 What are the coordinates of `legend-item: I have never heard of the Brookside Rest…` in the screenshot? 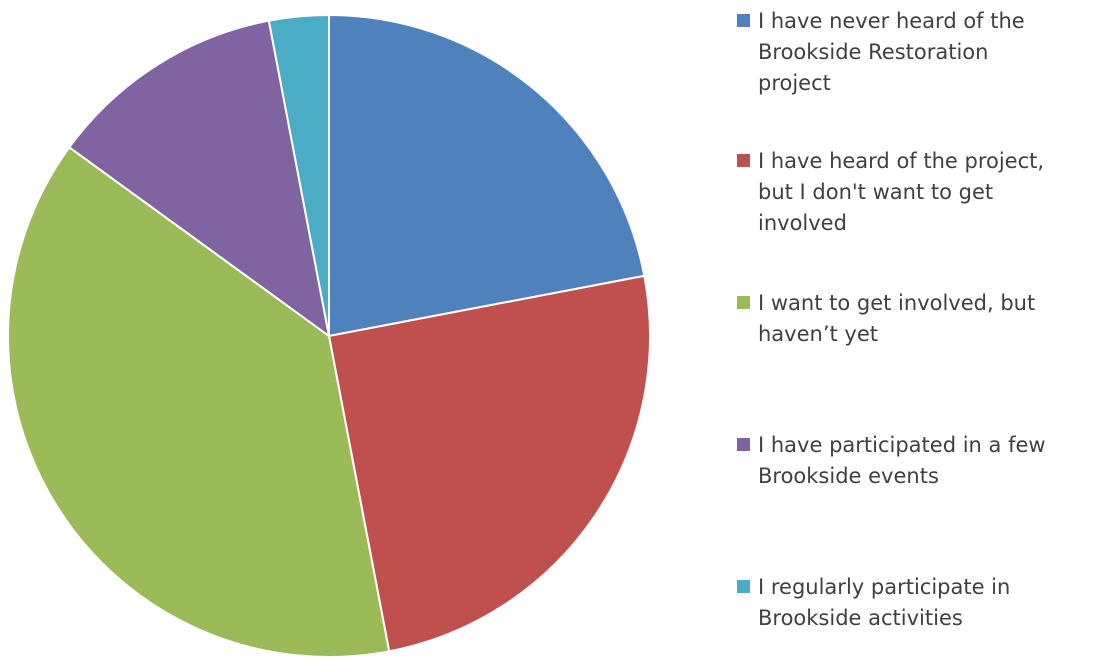 It's located at (917, 52).